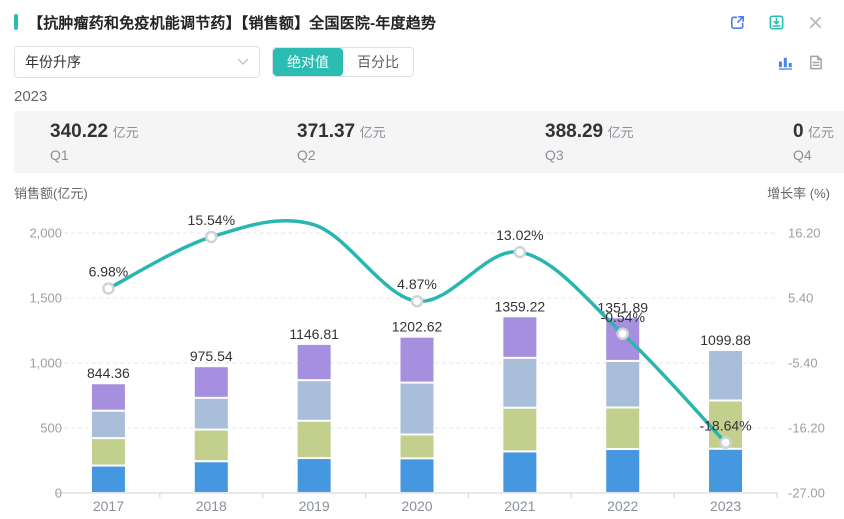 This screenshot has width=844, height=519. Describe the element at coordinates (622, 506) in the screenshot. I see `x-axis-label: 2022` at that location.